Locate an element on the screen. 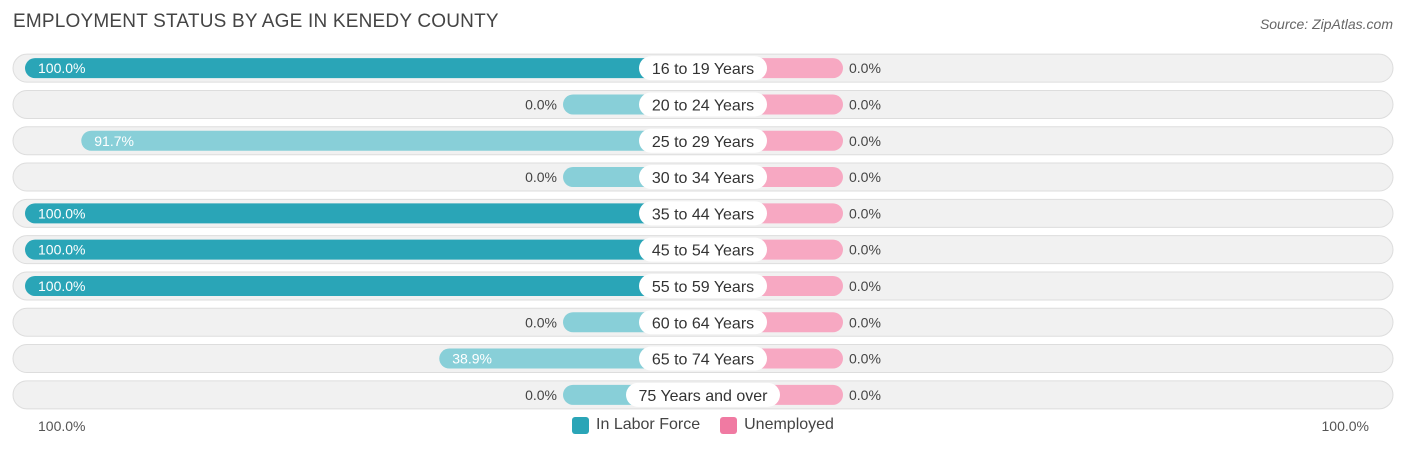 This screenshot has width=1406, height=450. category-label: 25 to 29 Years is located at coordinates (703, 142).